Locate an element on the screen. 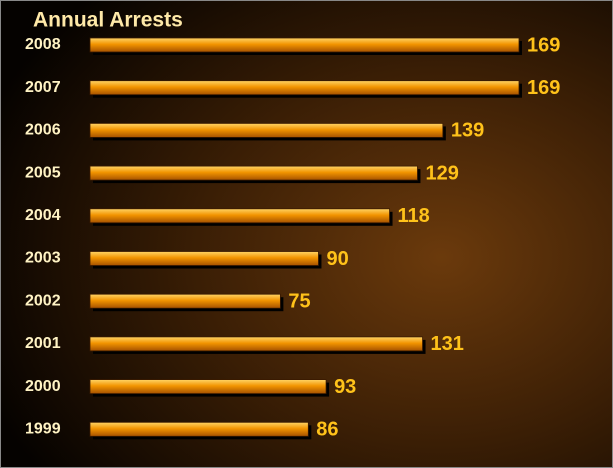  value-label: 75 is located at coordinates (299, 301).